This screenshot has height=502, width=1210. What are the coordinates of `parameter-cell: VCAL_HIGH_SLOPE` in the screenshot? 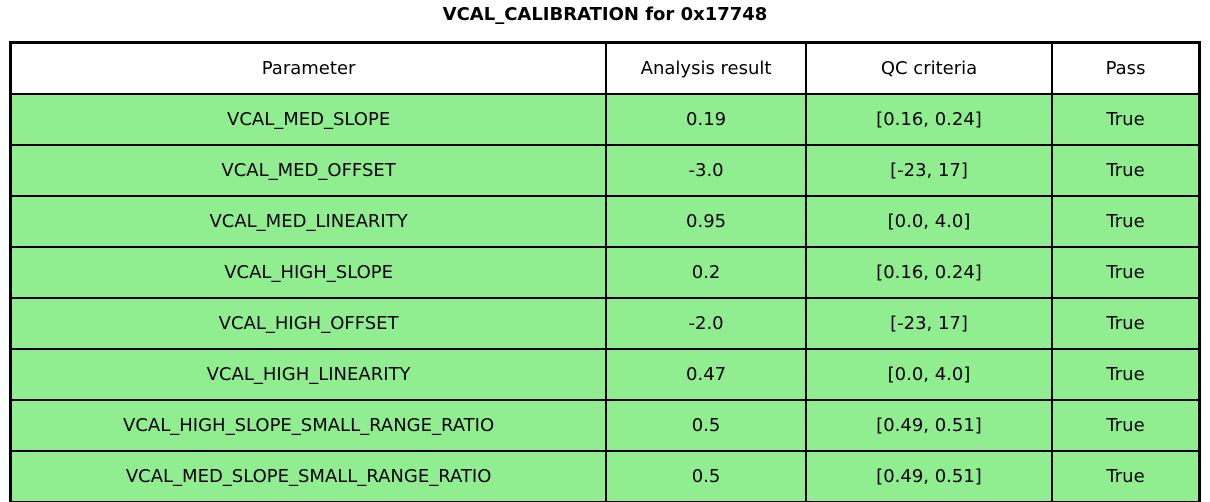 It's located at (308, 272).